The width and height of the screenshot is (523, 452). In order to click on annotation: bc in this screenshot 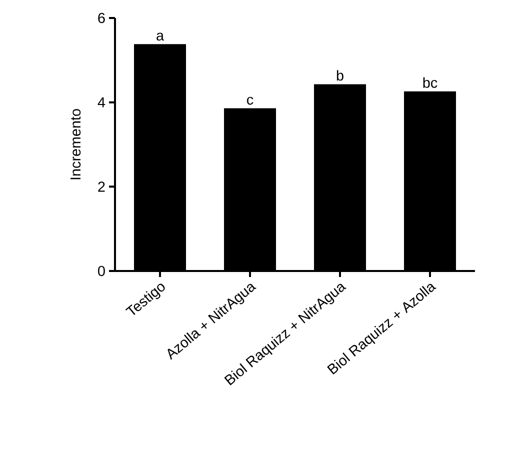, I will do `click(430, 82)`.